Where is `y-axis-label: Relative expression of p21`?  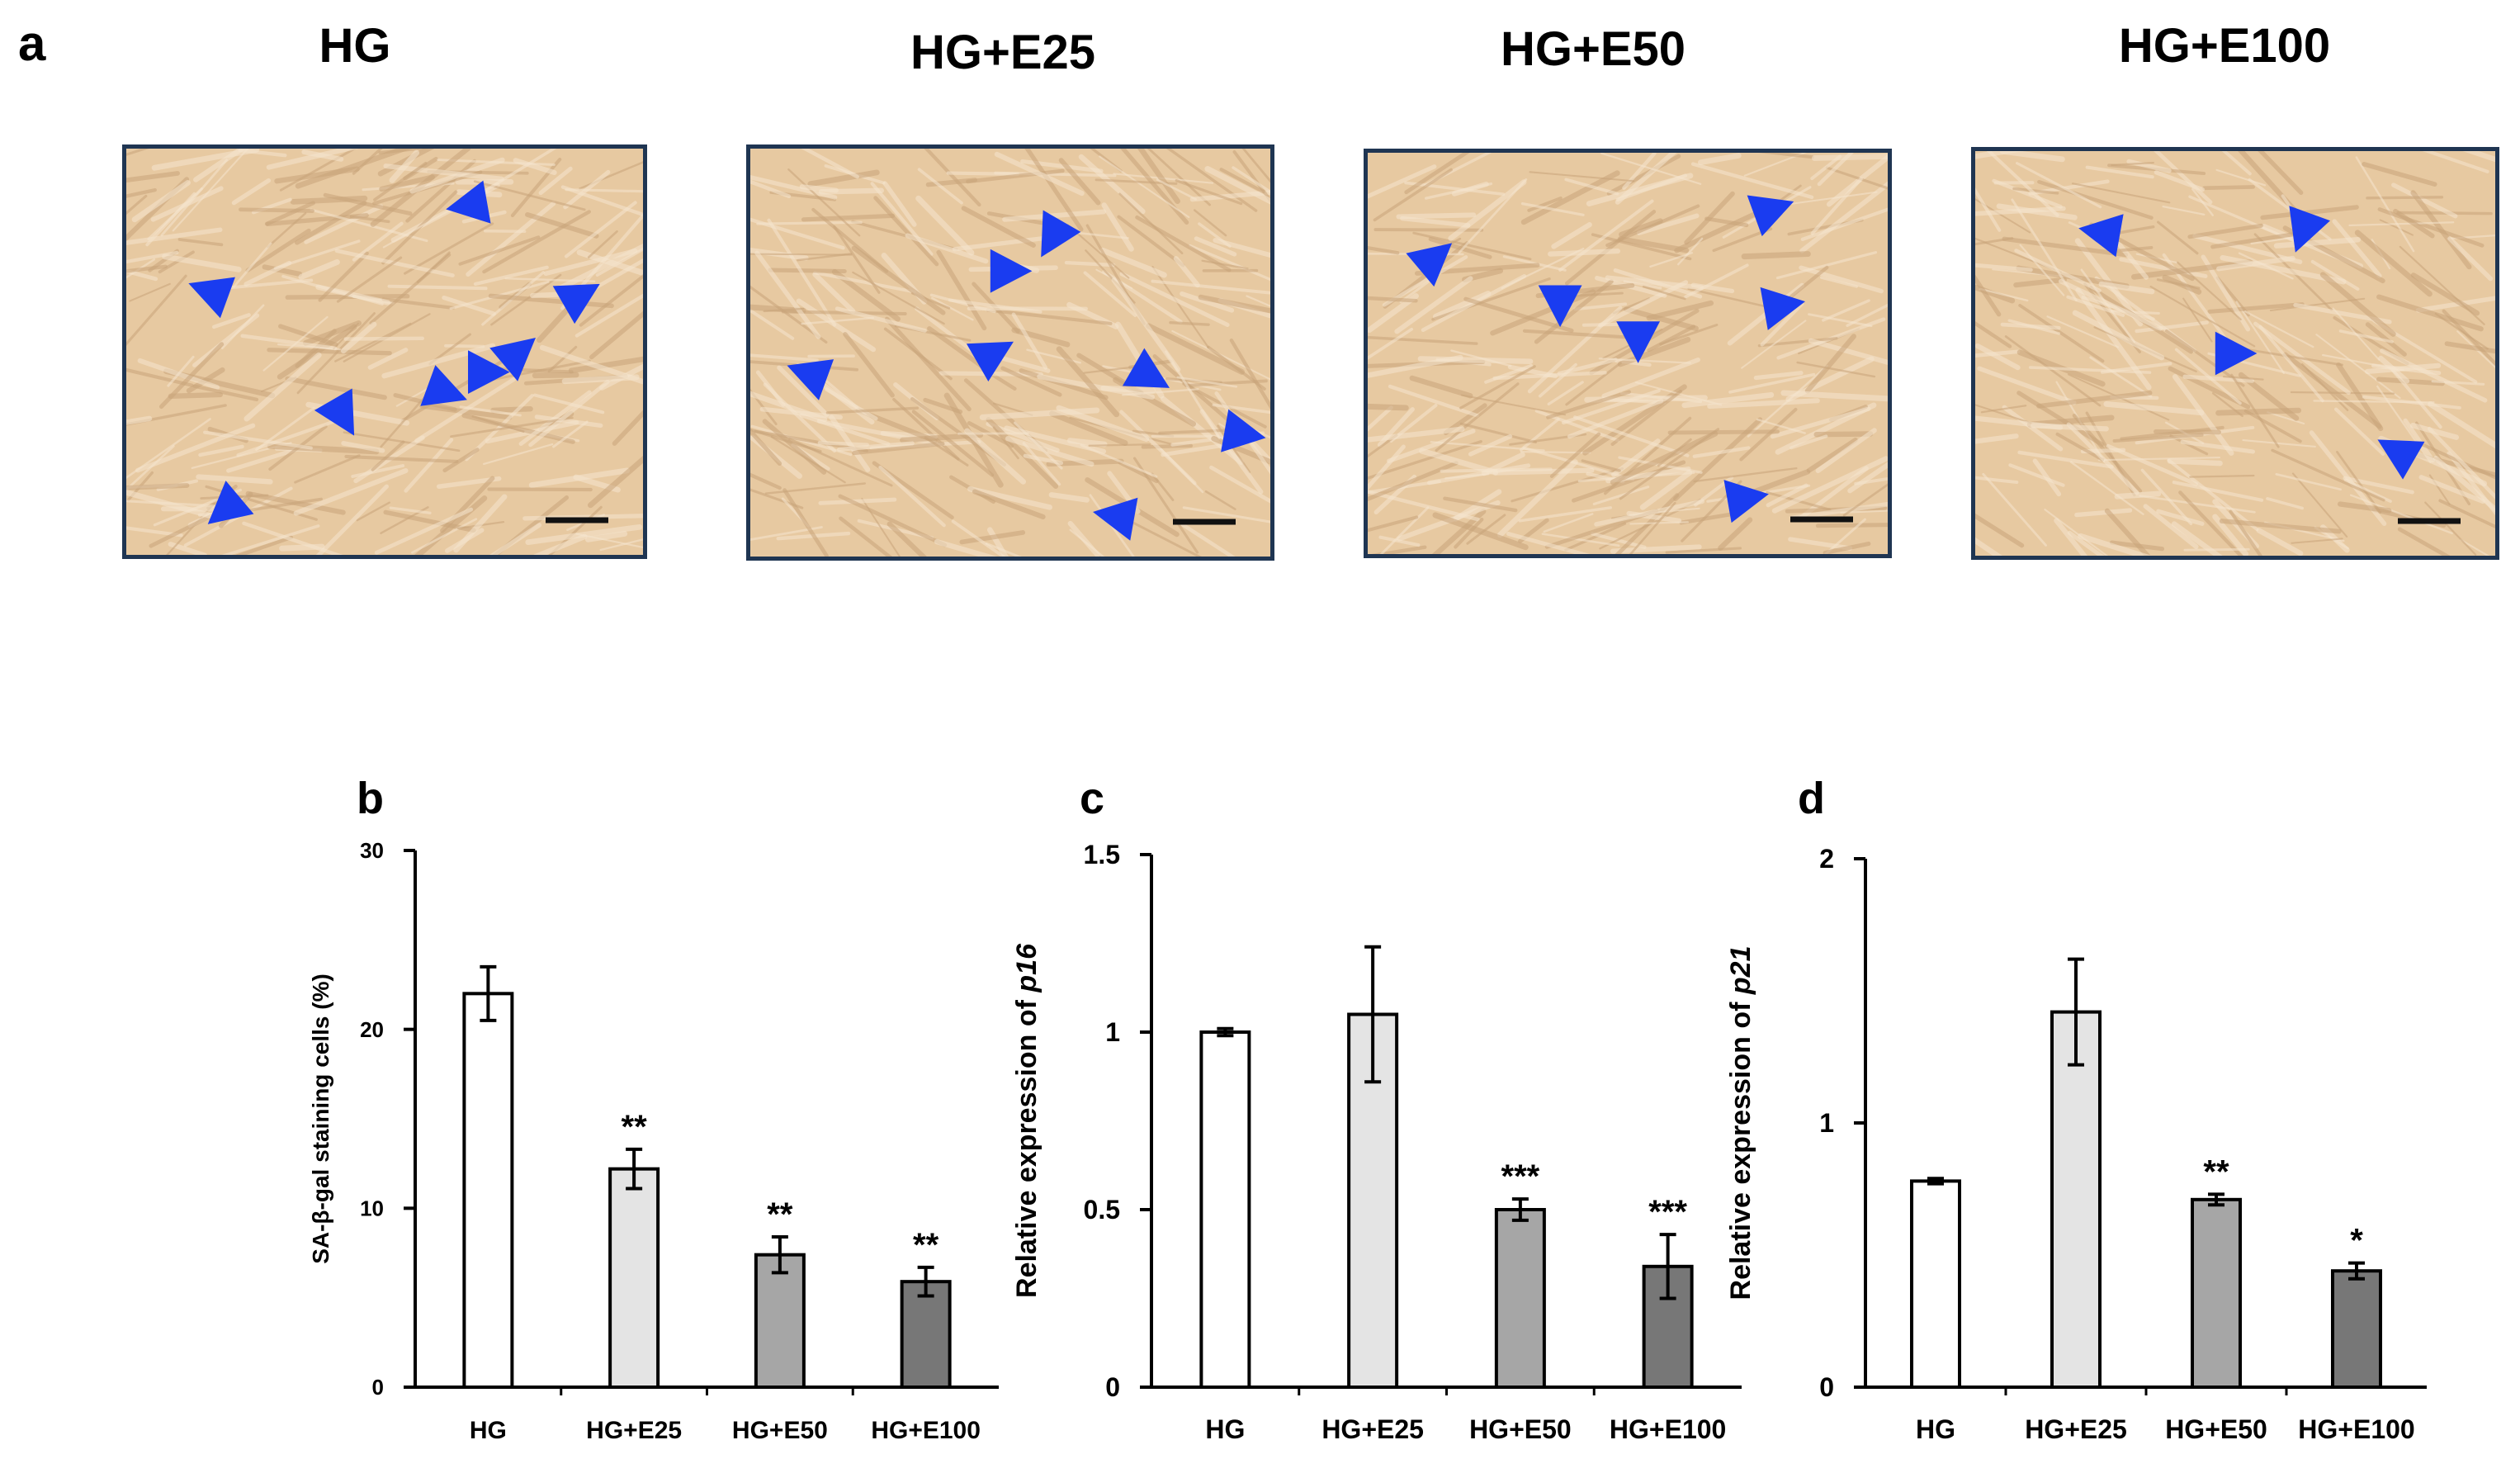 y-axis-label: Relative expression of p21 is located at coordinates (1740, 1123).